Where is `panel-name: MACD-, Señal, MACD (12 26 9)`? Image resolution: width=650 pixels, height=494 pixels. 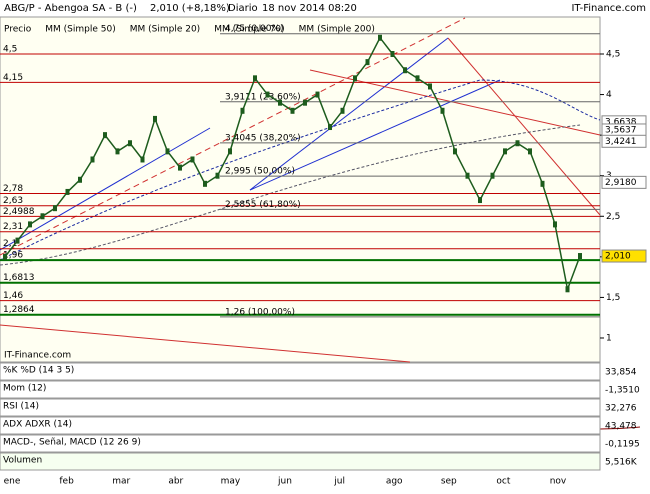 panel-name: MACD-, Señal, MACD (12 26 9) is located at coordinates (72, 443).